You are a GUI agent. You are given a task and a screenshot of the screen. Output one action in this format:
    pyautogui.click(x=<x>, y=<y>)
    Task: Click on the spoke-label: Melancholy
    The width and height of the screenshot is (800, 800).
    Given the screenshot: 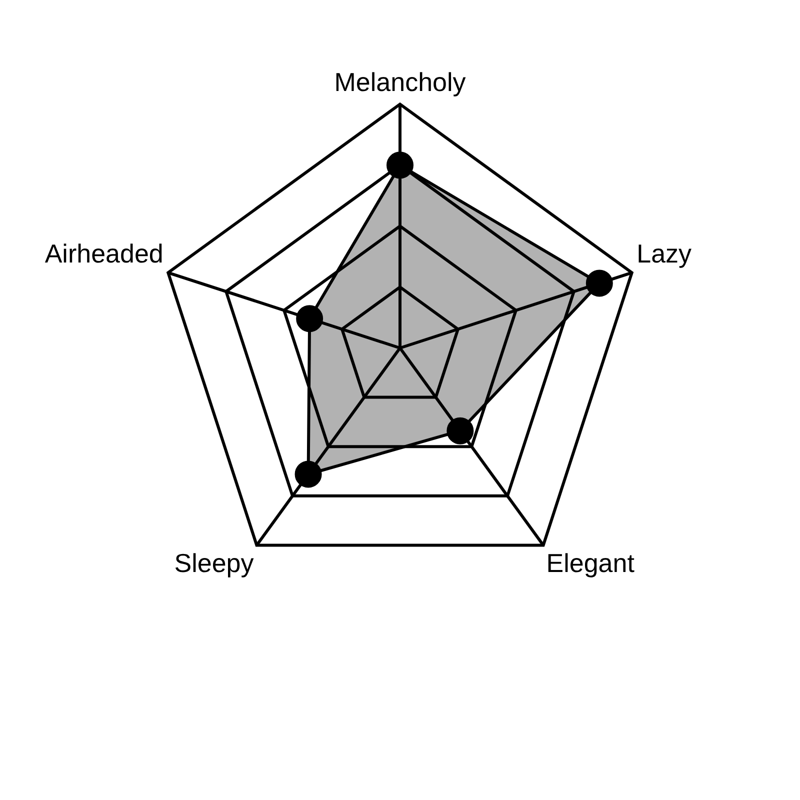 What is the action you would take?
    pyautogui.click(x=400, y=81)
    